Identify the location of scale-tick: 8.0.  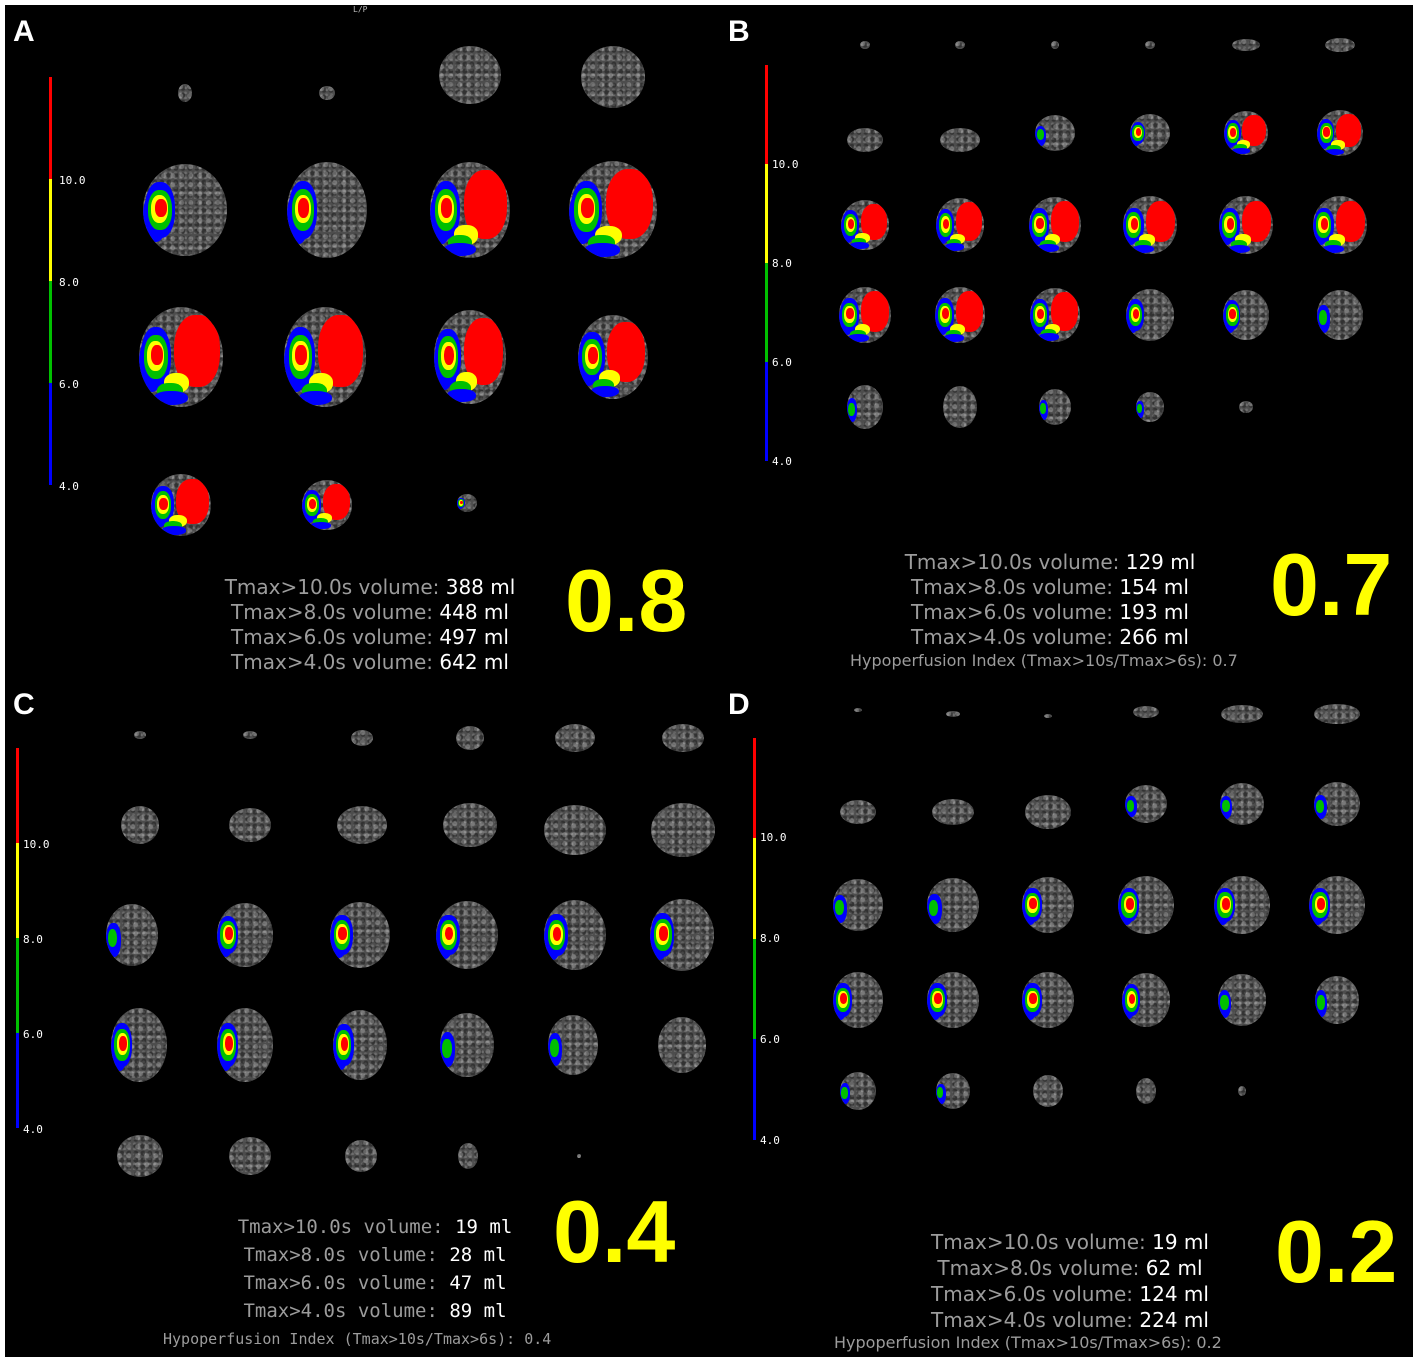
(69, 282).